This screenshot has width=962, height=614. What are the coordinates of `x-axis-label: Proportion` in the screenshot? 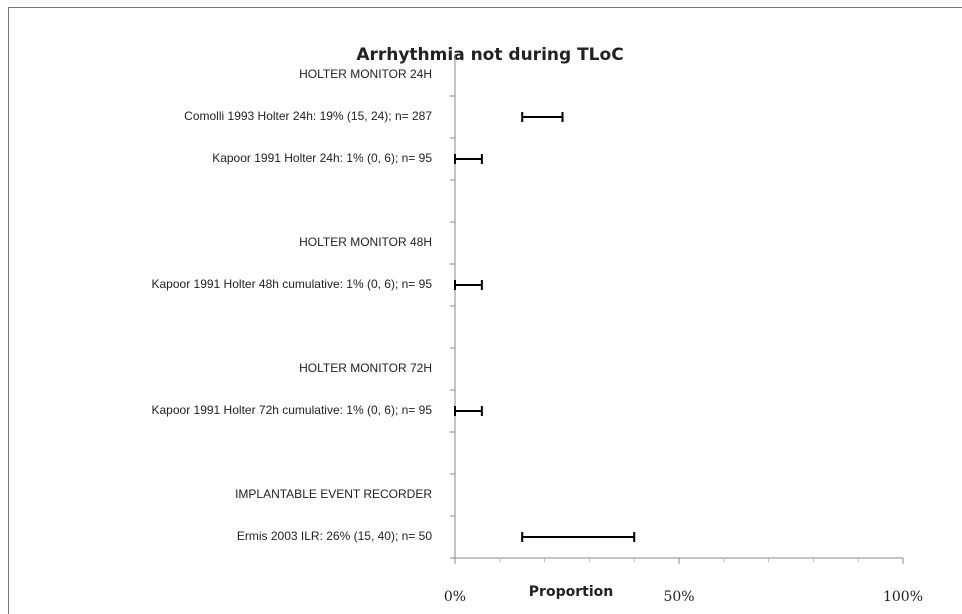 It's located at (571, 592).